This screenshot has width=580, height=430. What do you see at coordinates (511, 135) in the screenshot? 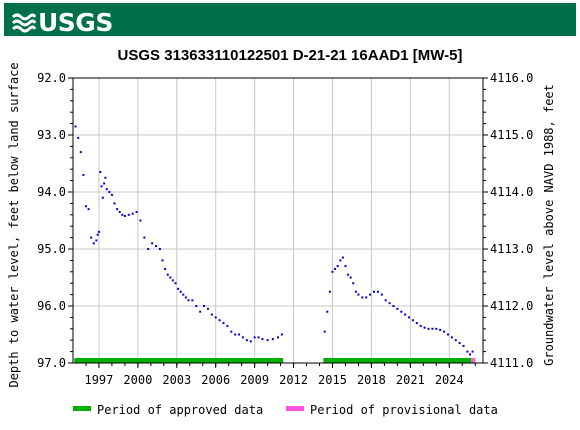
I see `right-tick-label: 4115.0` at bounding box center [511, 135].